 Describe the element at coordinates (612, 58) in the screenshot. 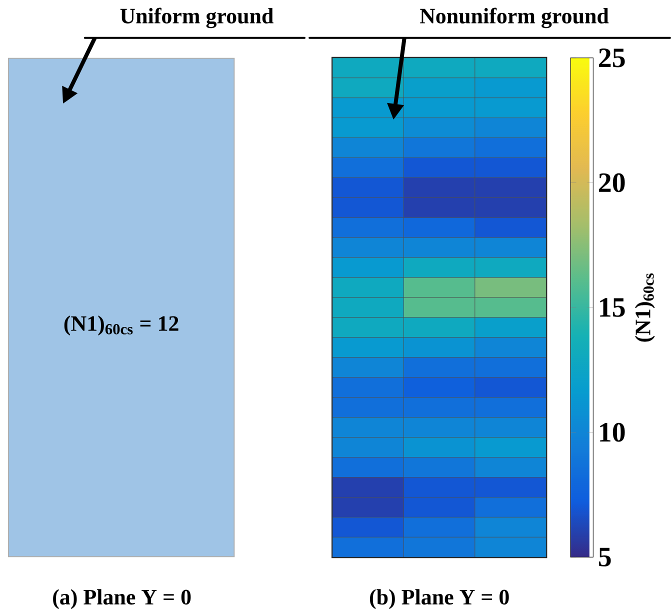

I see `color-bar-label: 25` at that location.